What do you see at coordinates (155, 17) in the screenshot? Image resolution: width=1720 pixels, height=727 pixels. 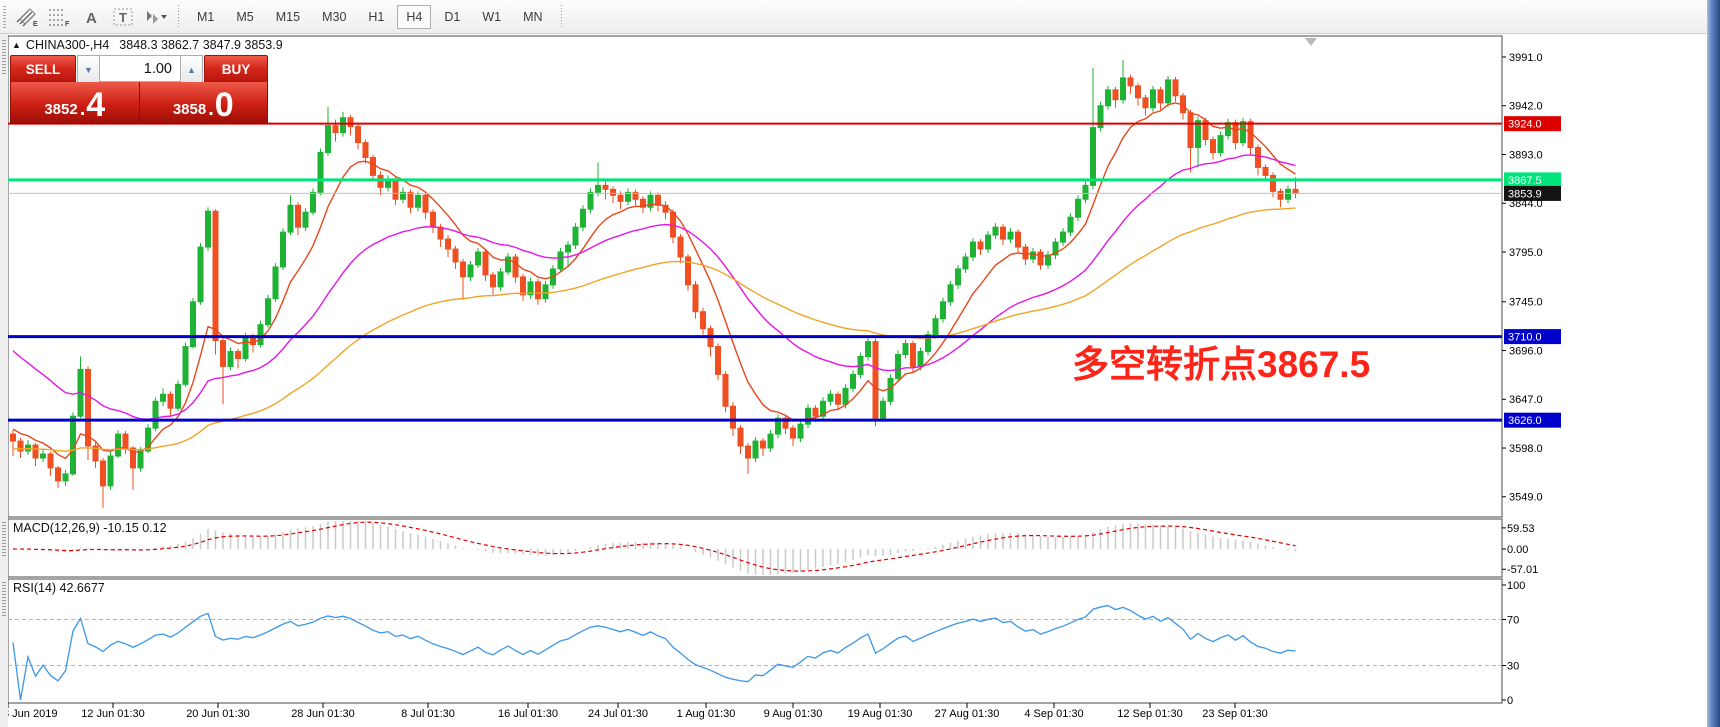 I see `arrow-objects-icon` at bounding box center [155, 17].